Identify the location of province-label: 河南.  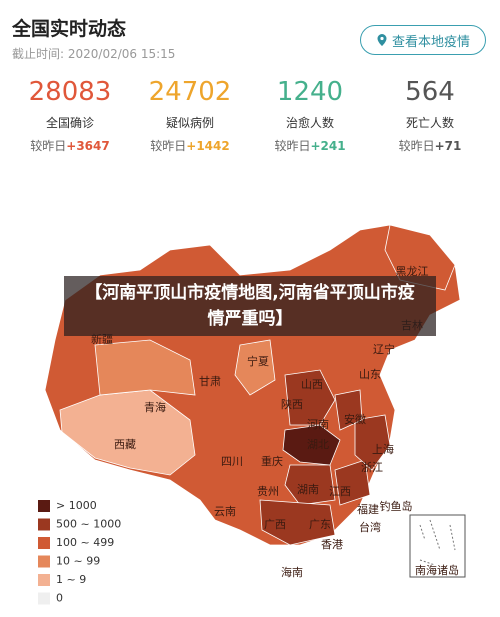
(318, 424).